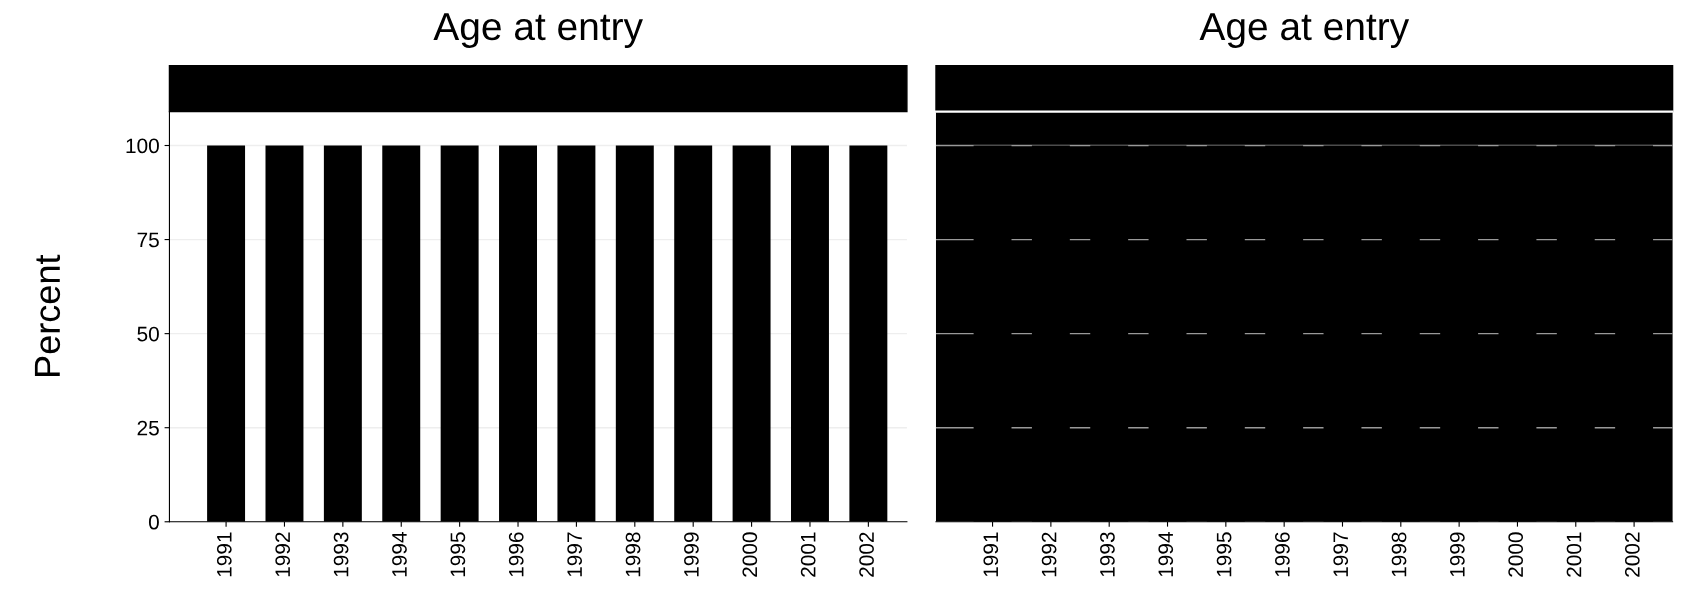 The image size is (1681, 597). Describe the element at coordinates (142, 146) in the screenshot. I see `y-tick-label: 100` at that location.